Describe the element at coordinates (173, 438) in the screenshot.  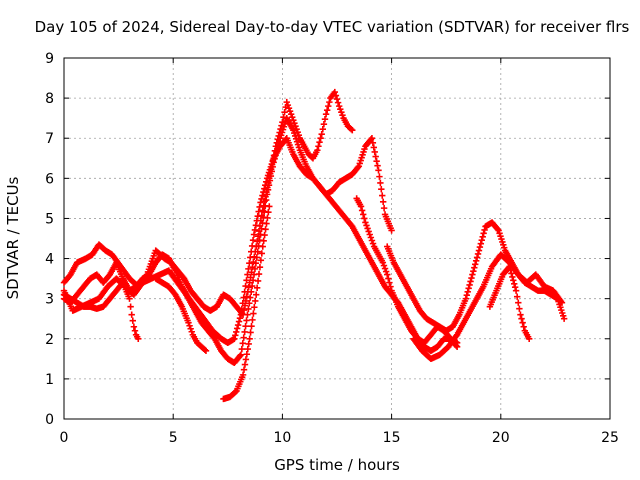
I see `x-tick-label: 5` at that location.